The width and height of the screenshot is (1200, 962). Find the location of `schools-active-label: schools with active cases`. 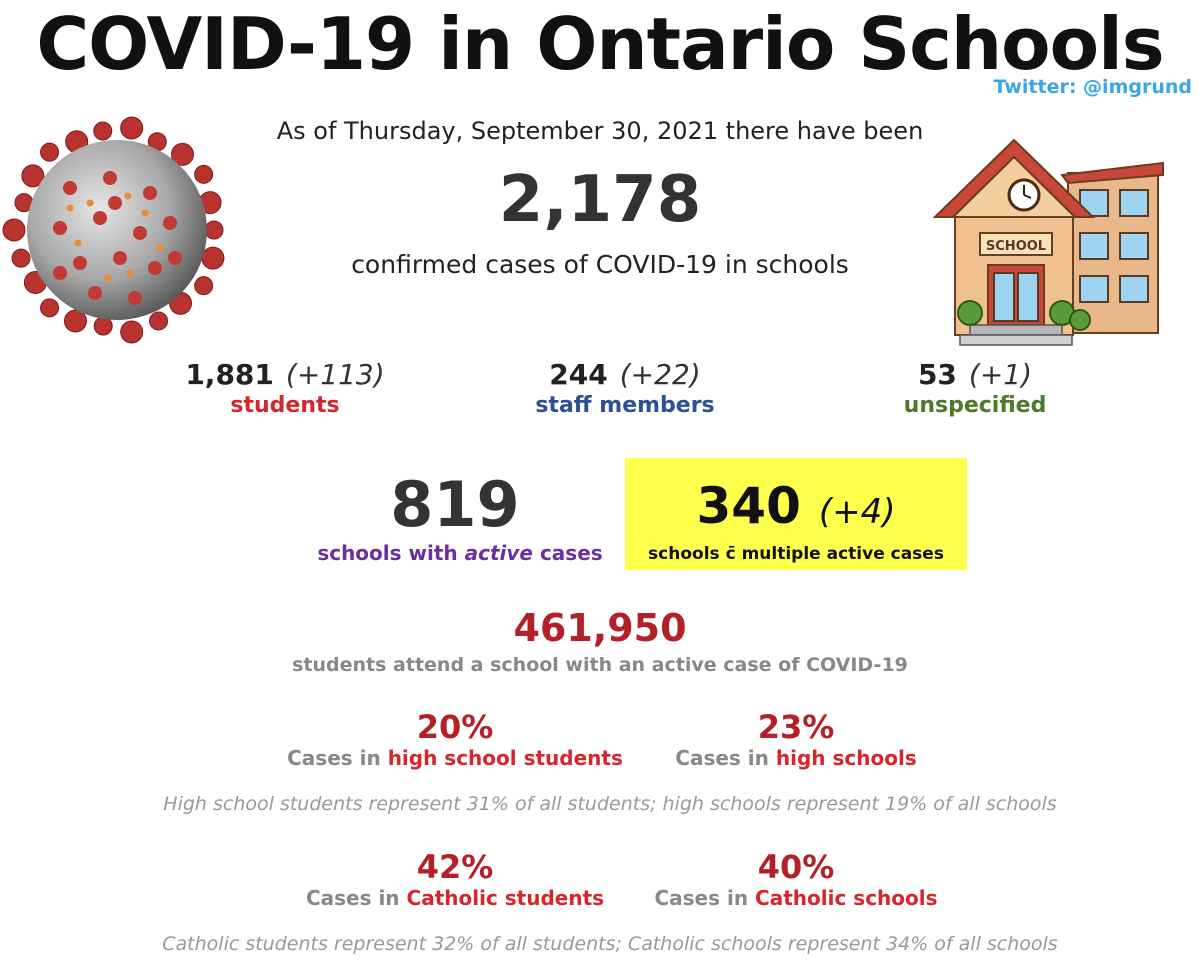

schools-active-label: schools with active cases is located at coordinates (460, 553).